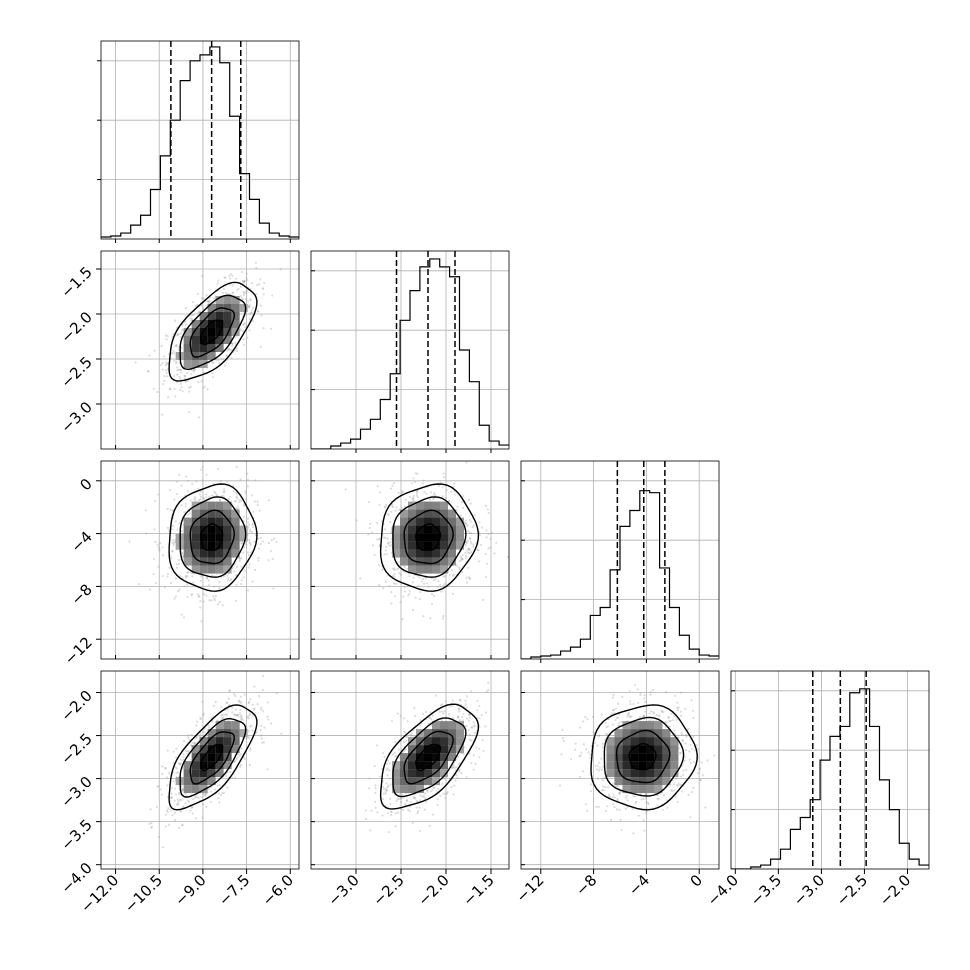 This screenshot has height=970, width=970. I want to click on histogram-step, so click(830, 778).